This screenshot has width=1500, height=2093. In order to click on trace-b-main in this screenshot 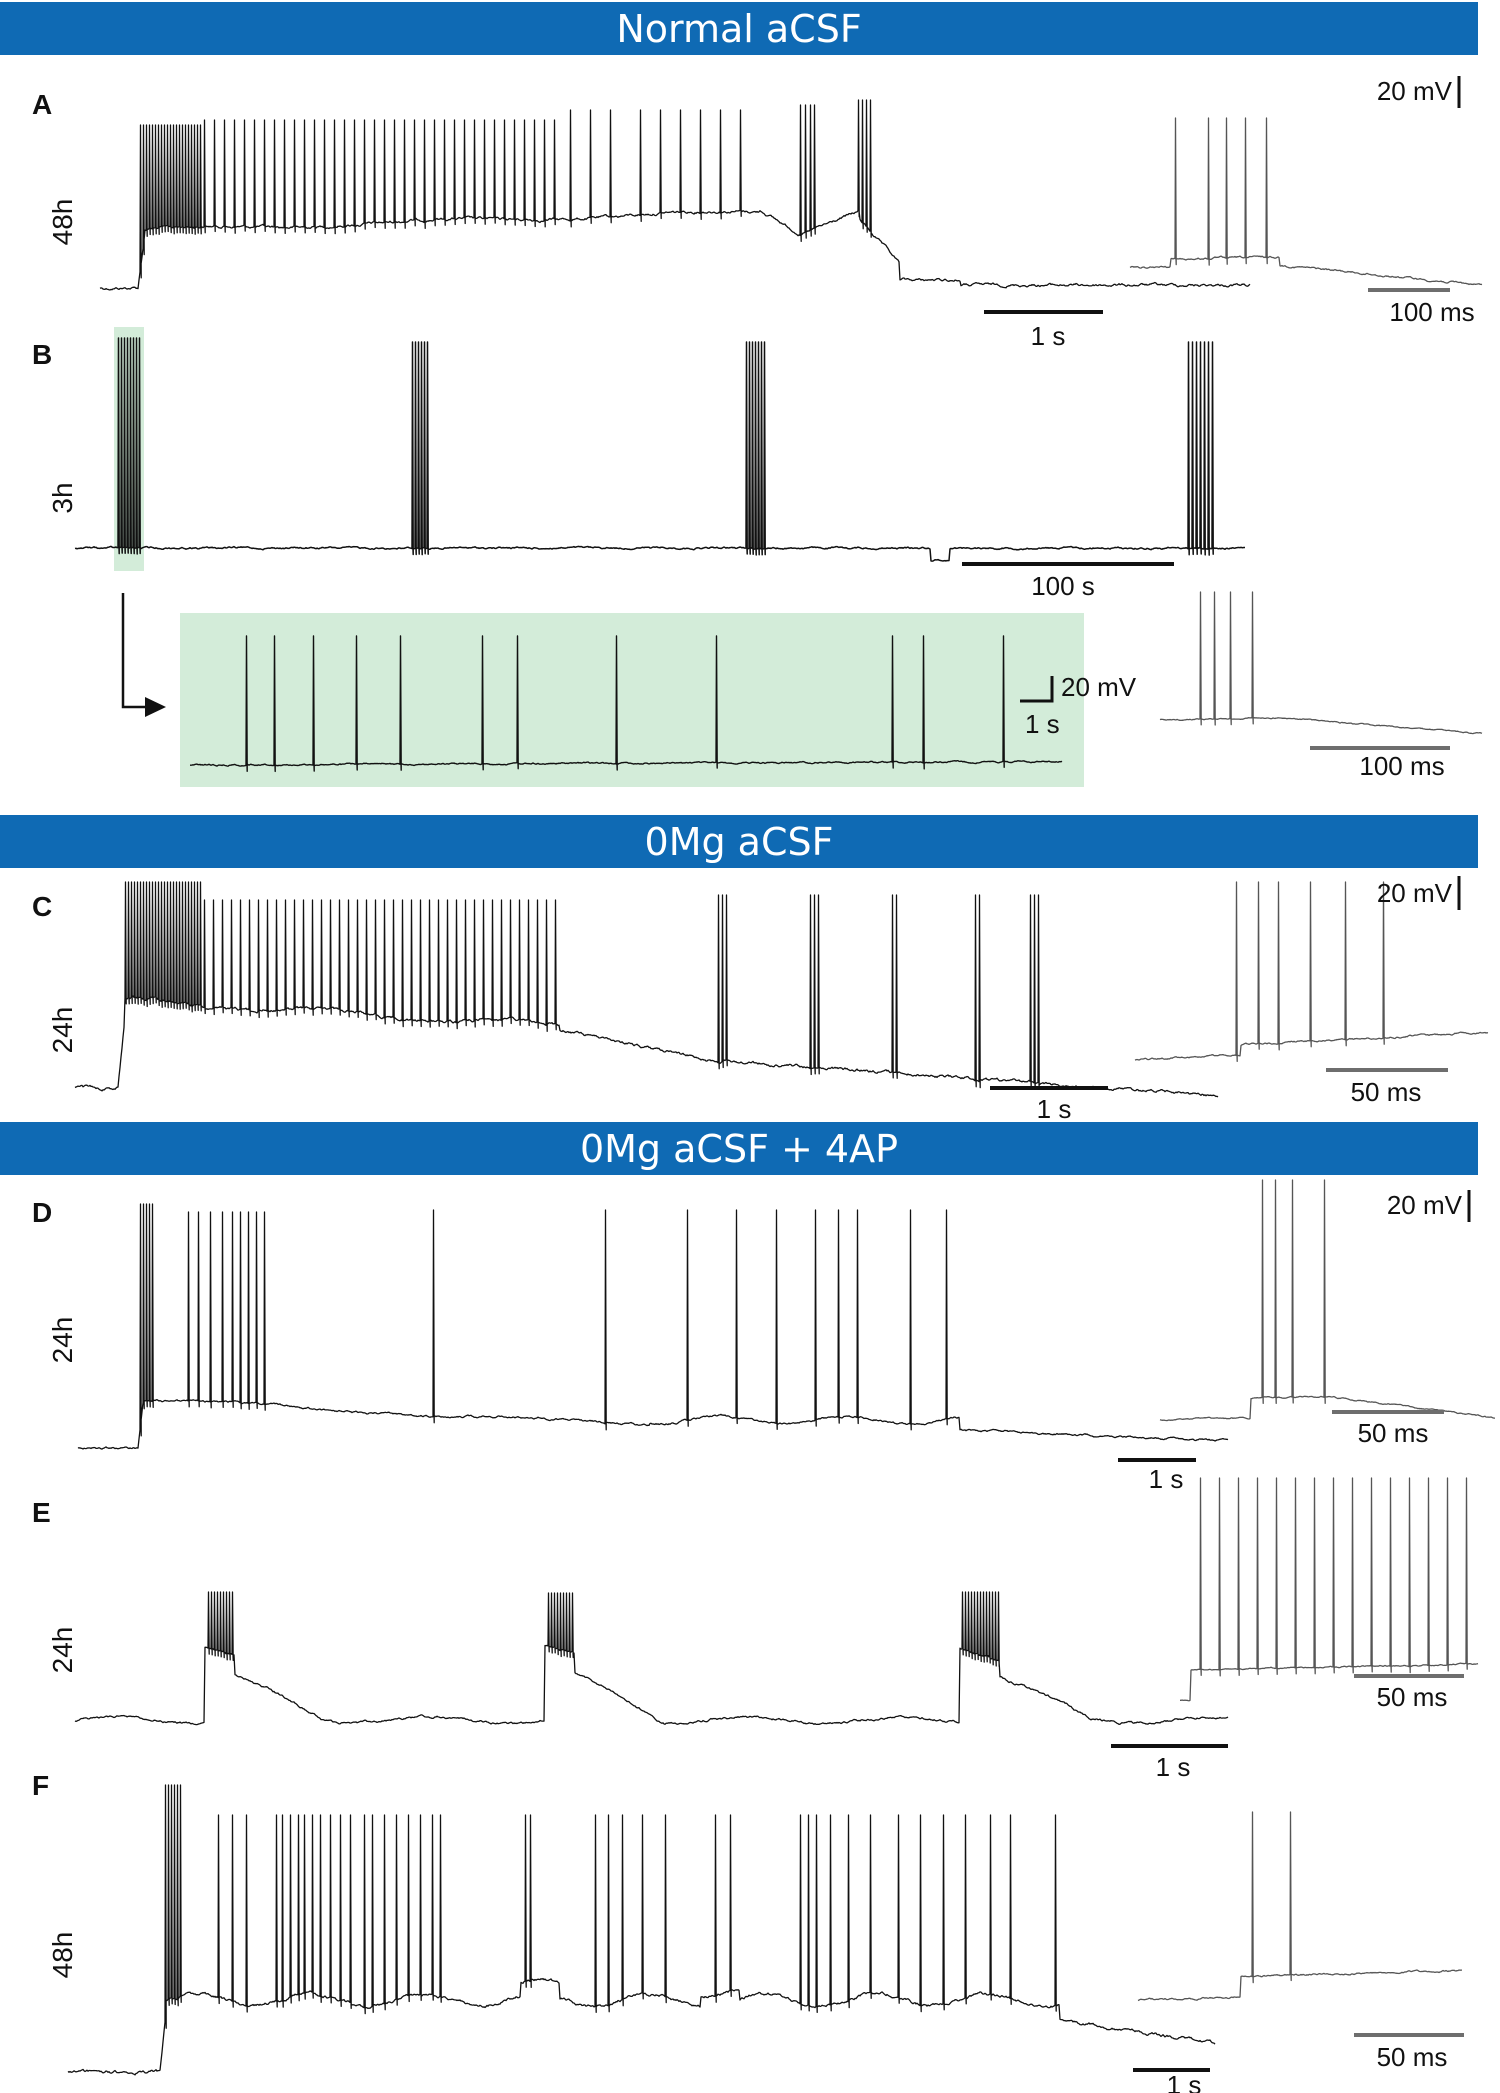, I will do `click(659, 449)`.